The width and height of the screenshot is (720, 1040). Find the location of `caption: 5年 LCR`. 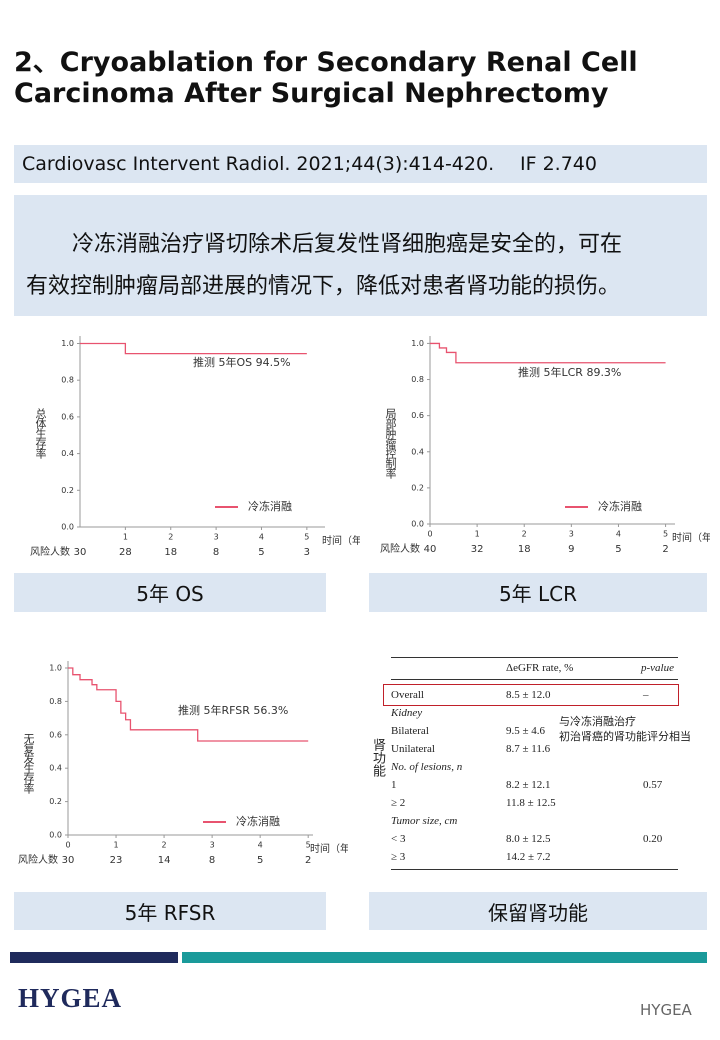

caption: 5年 LCR is located at coordinates (538, 592).